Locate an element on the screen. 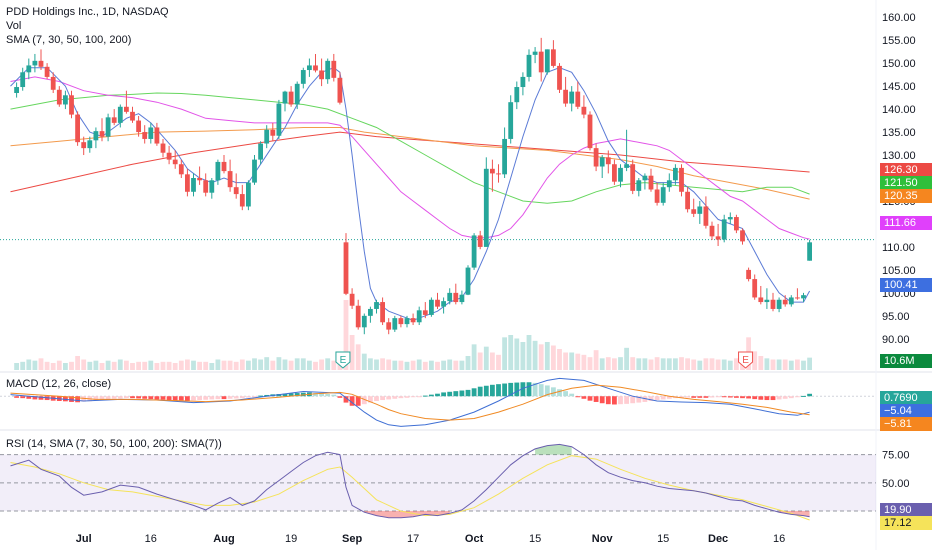 The width and height of the screenshot is (932, 550). price-tick-label: 160.00 is located at coordinates (899, 18).